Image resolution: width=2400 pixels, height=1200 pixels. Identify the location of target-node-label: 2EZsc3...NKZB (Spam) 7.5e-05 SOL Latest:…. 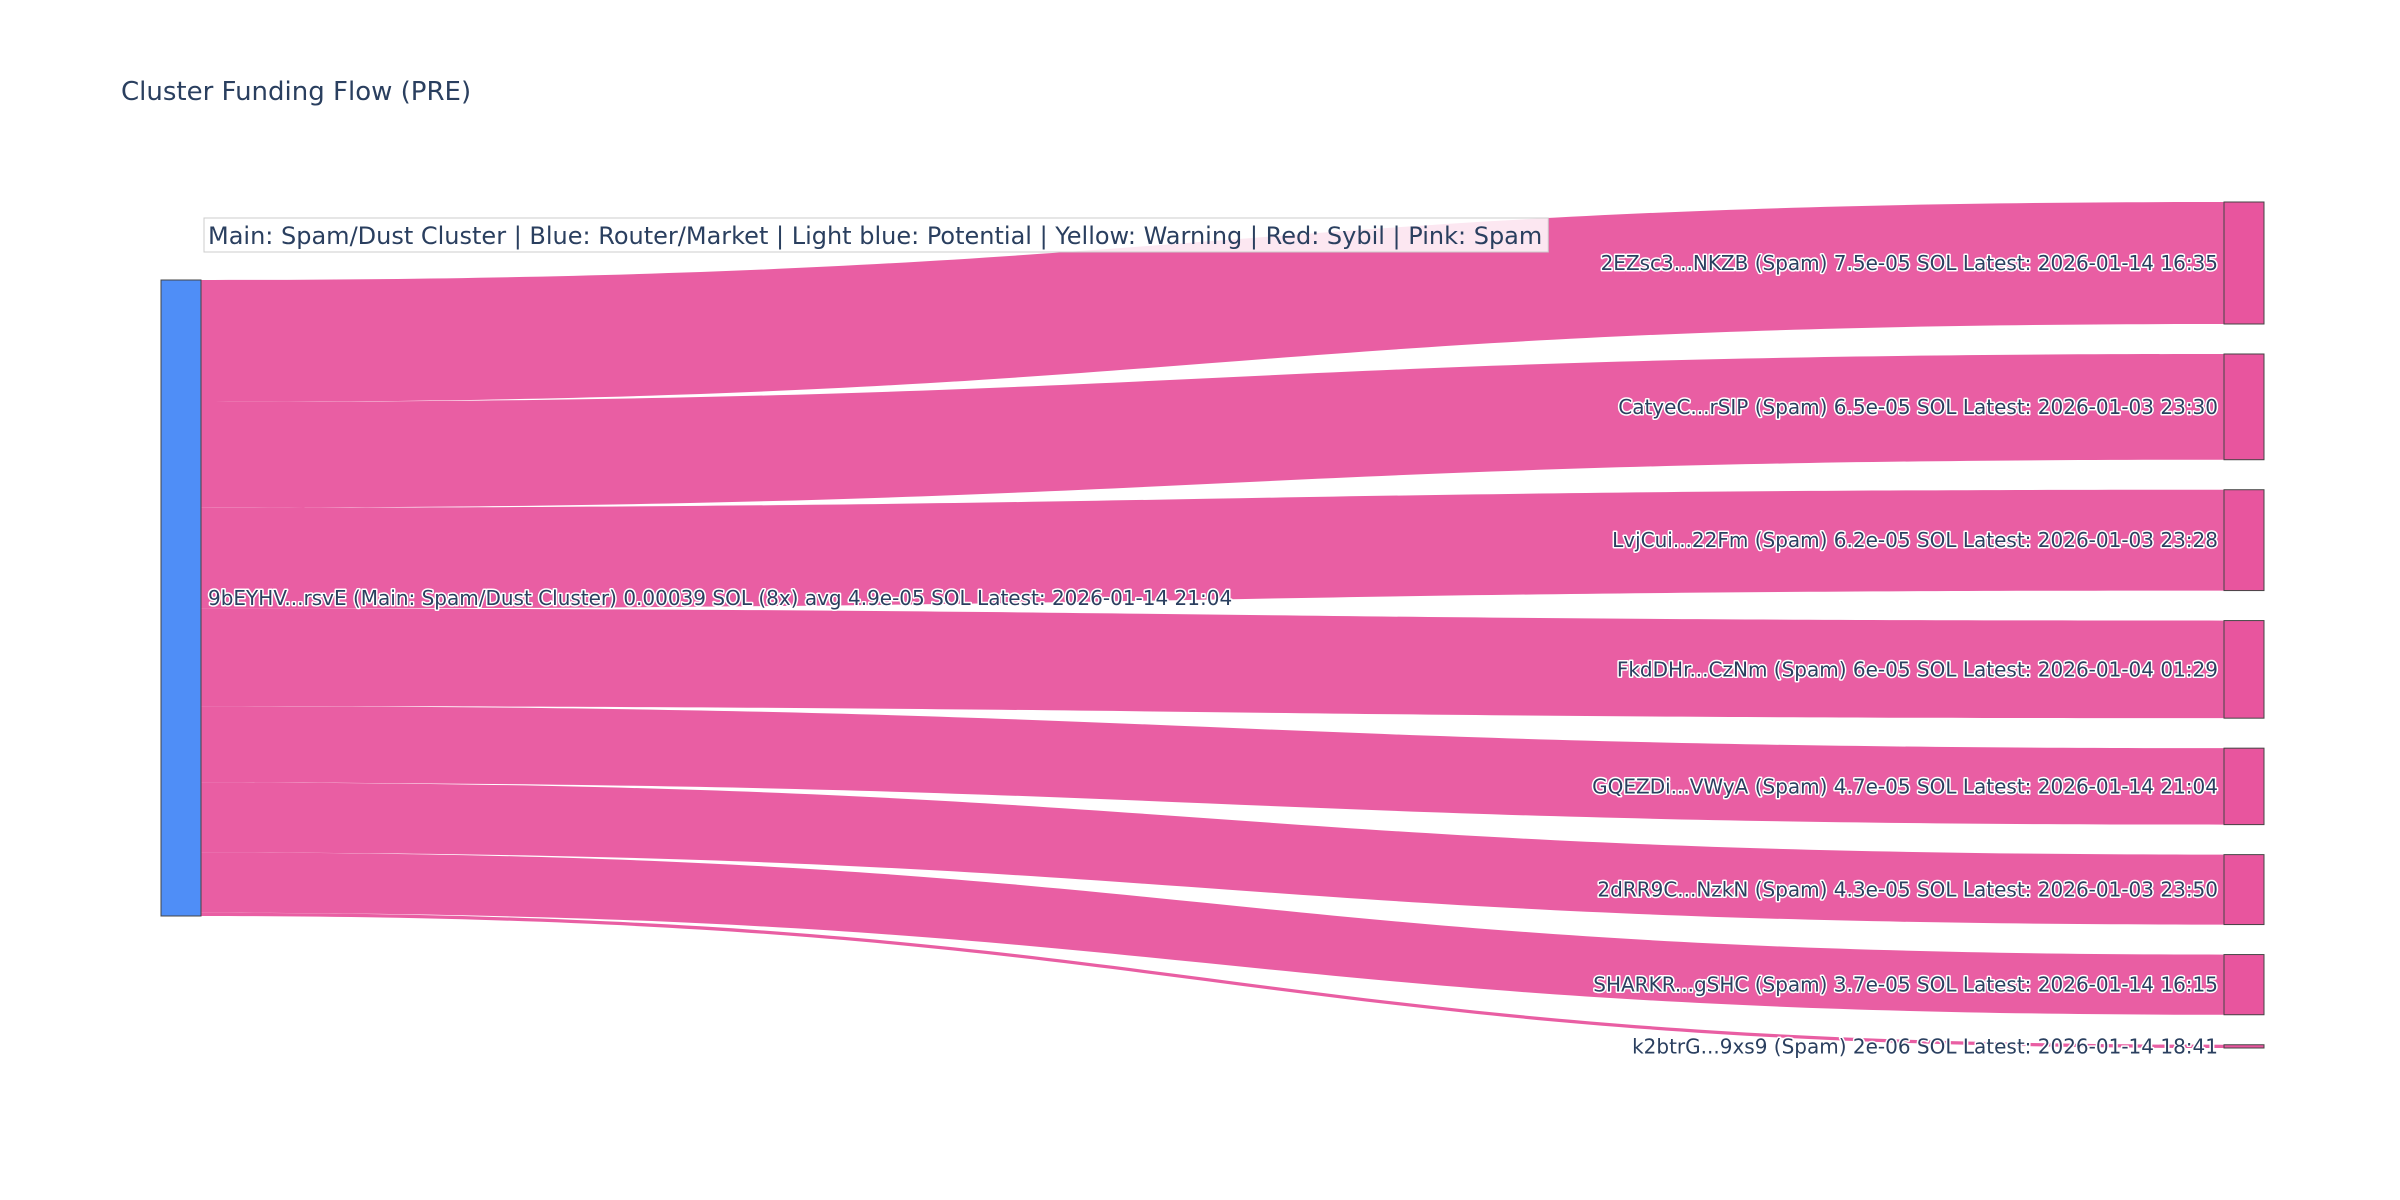
(1909, 263).